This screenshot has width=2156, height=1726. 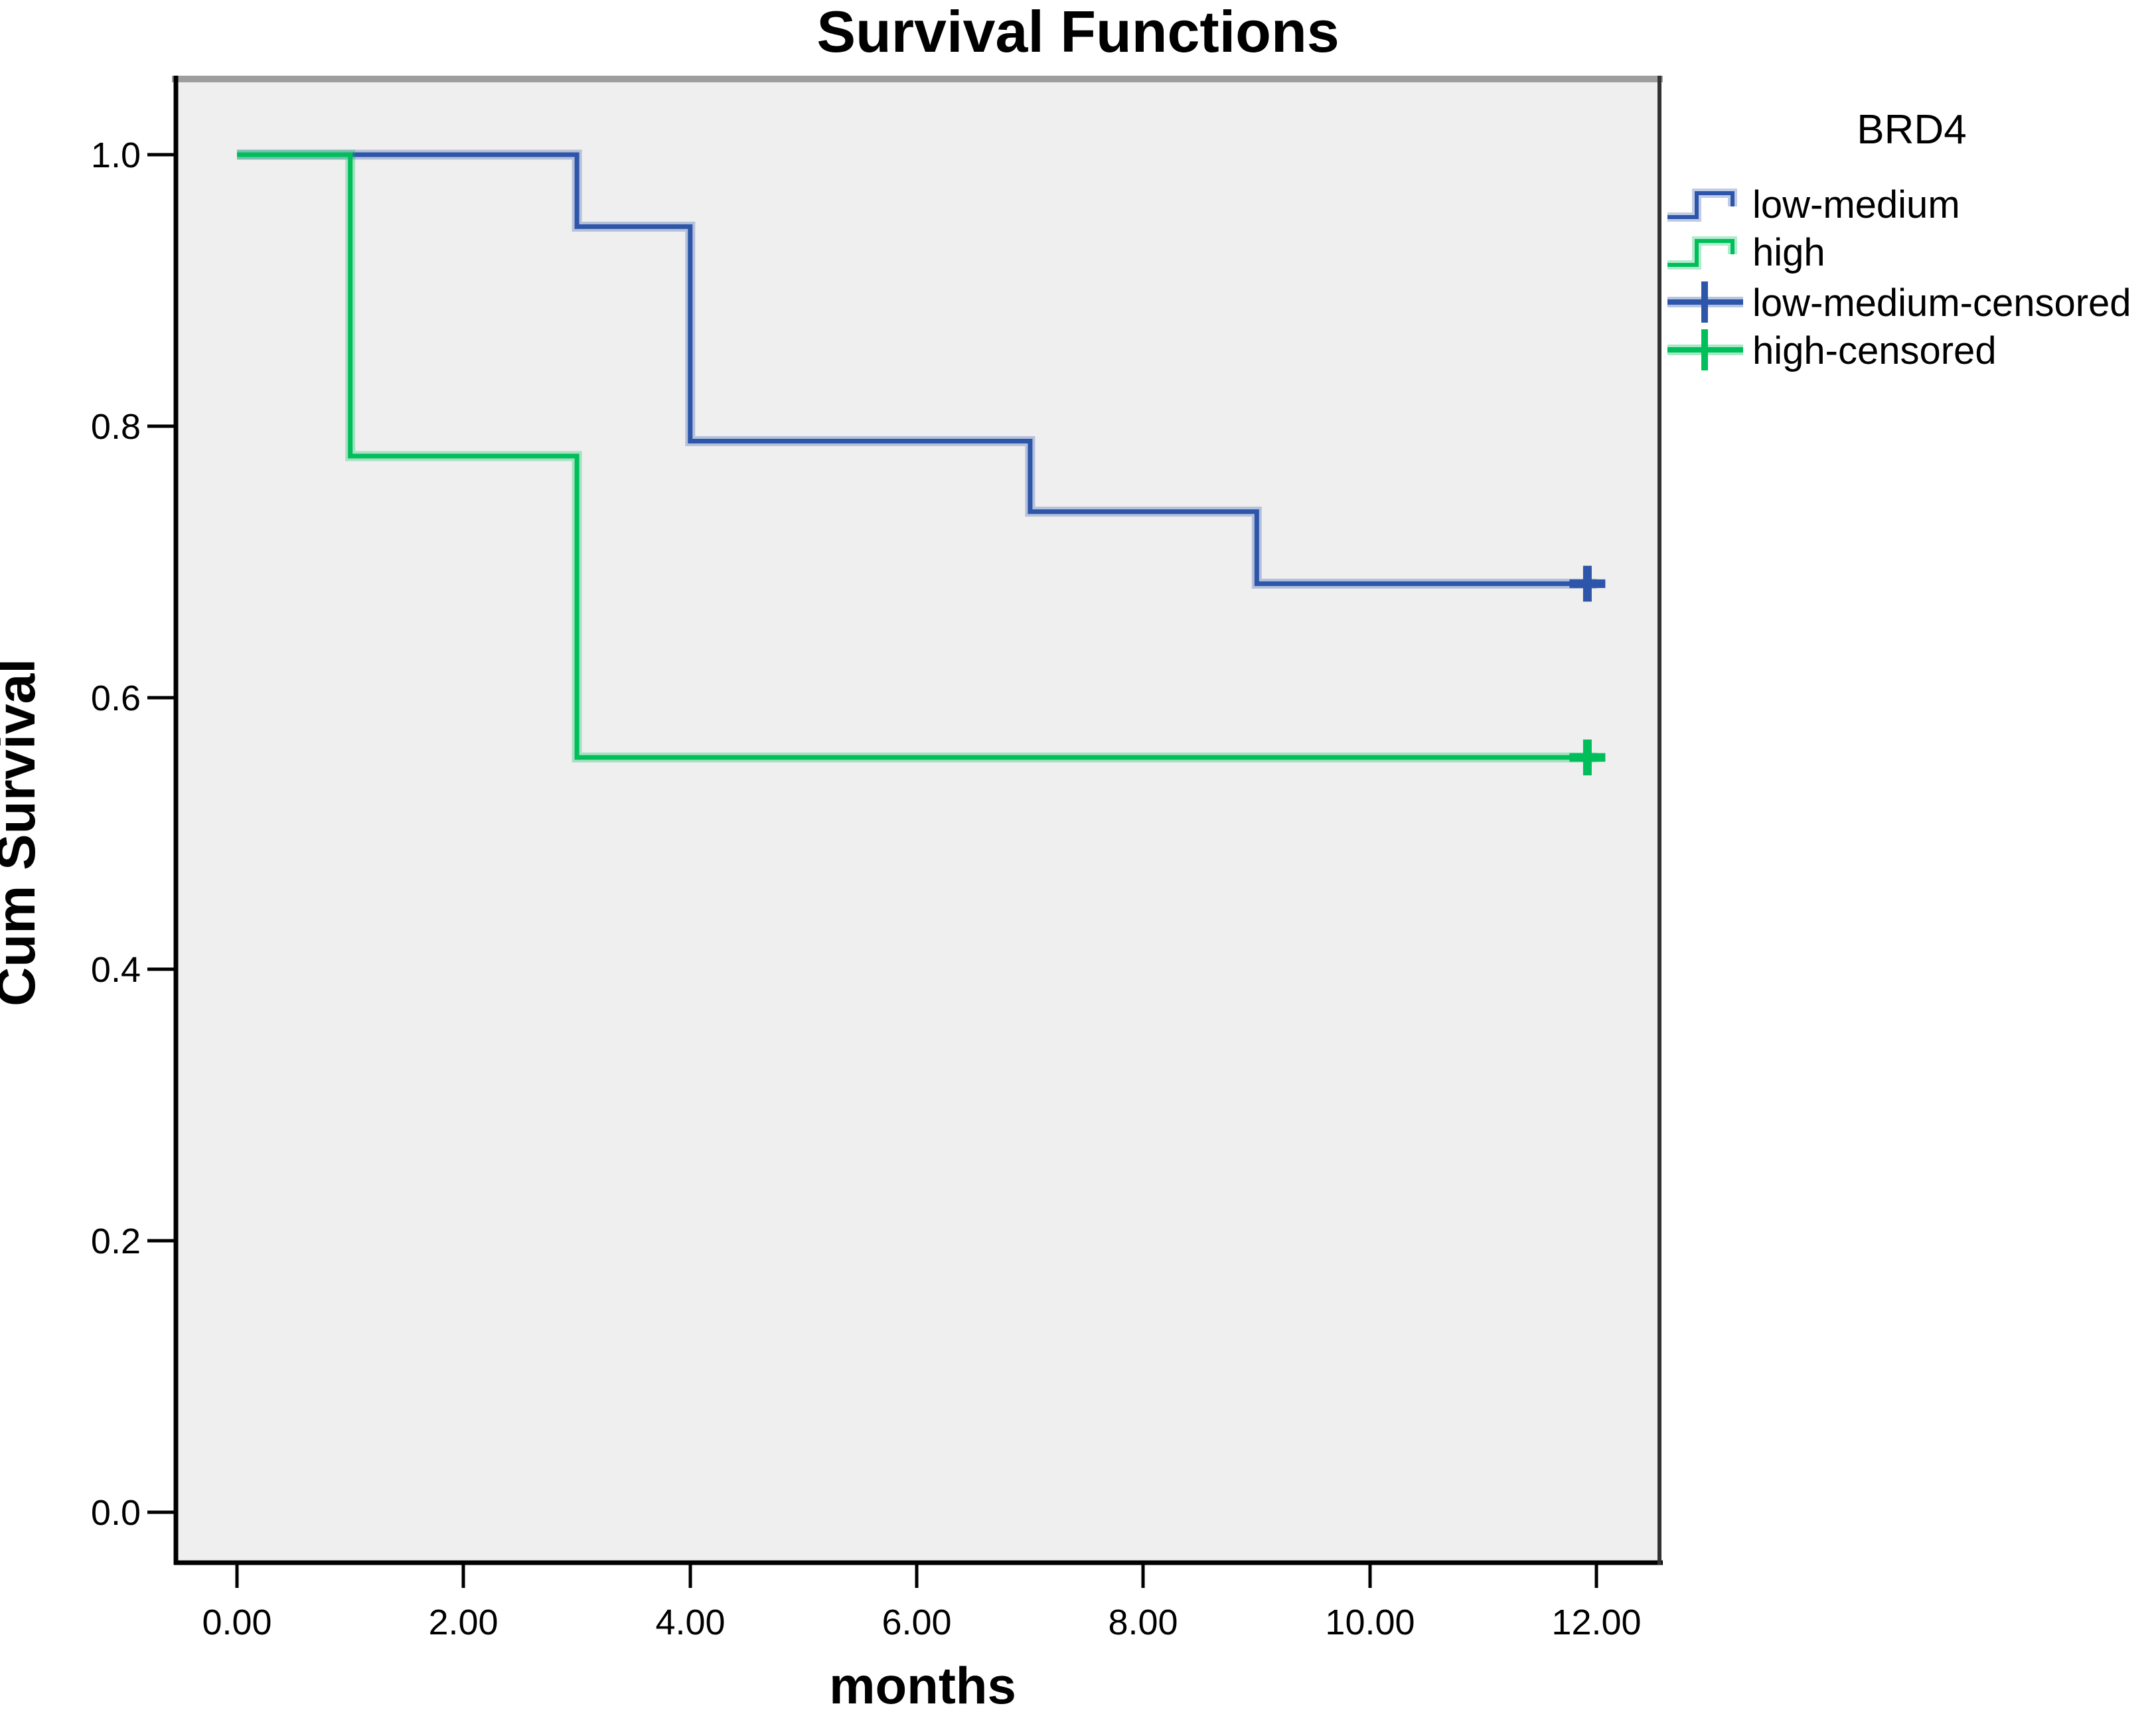 What do you see at coordinates (1143, 1623) in the screenshot?
I see `x-tick-label: 8.00` at bounding box center [1143, 1623].